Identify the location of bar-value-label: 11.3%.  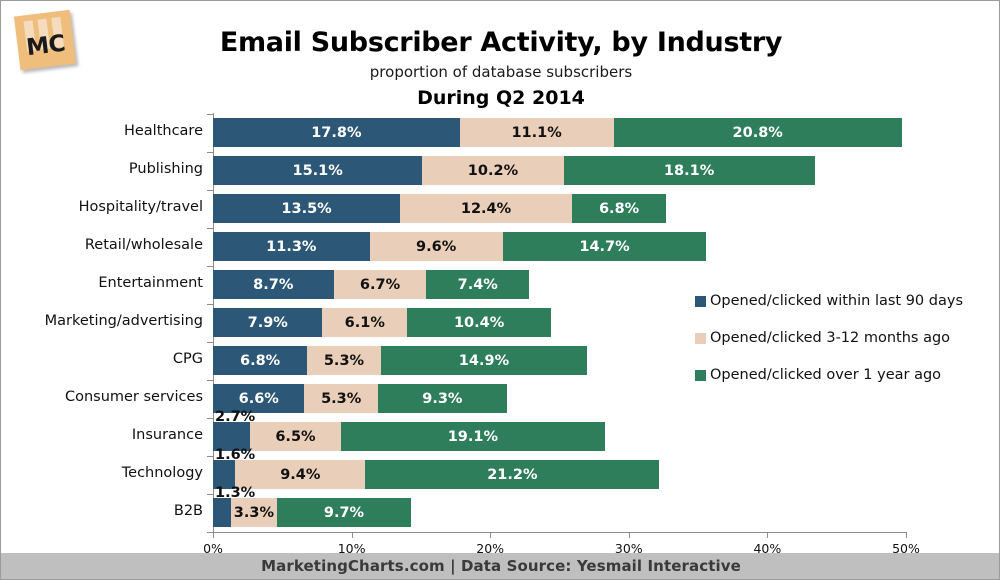
(291, 246).